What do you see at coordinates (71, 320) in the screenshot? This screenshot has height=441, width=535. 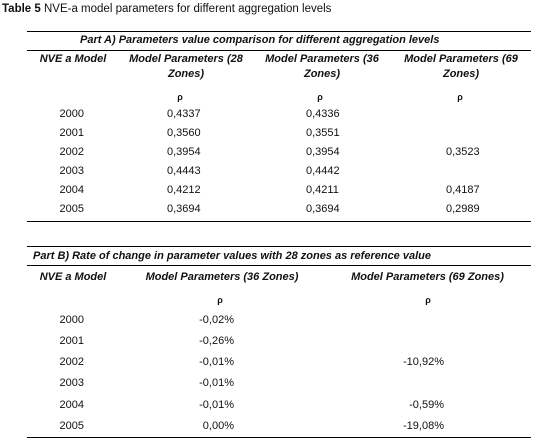 I see `part-b-year: 2000` at bounding box center [71, 320].